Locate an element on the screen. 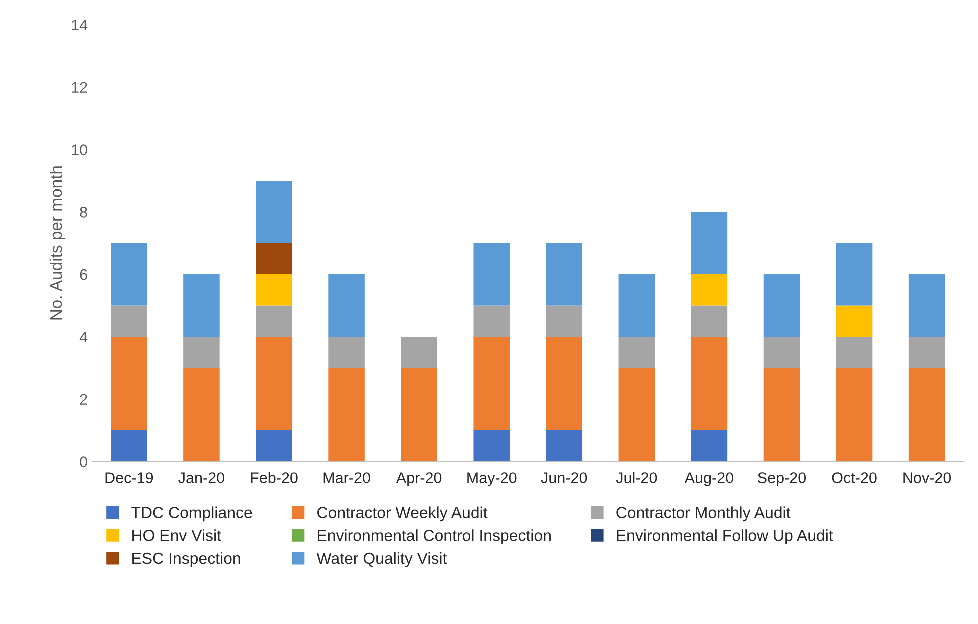 The height and width of the screenshot is (624, 978). x-tick-label: Jun-20 is located at coordinates (564, 478).